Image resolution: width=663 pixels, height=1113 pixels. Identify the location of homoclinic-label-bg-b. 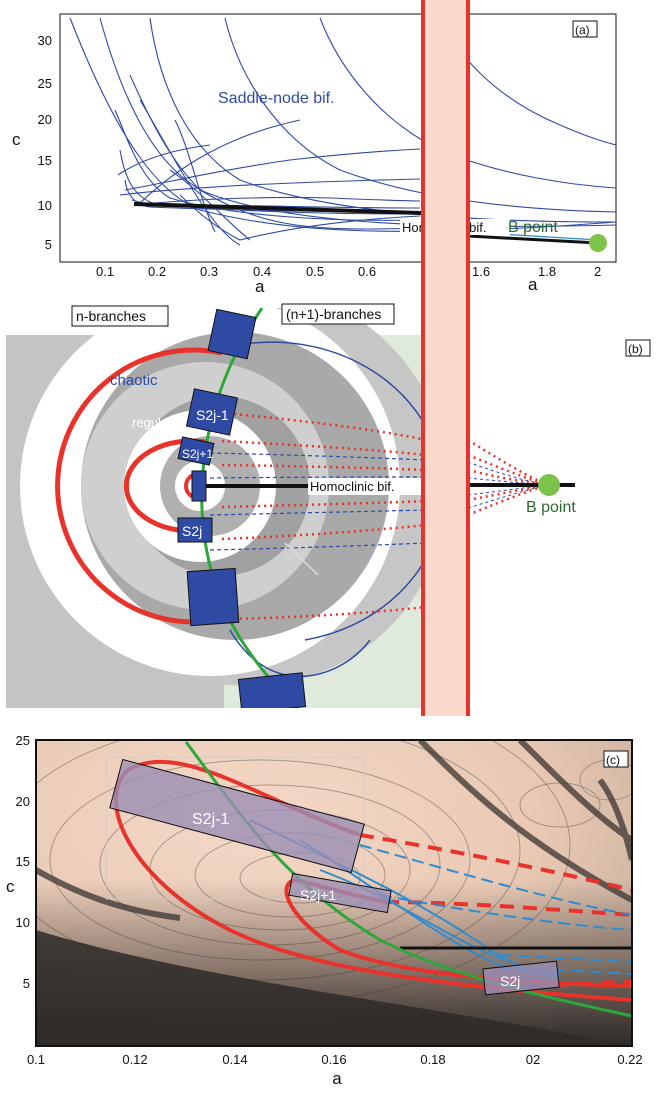
(366, 486).